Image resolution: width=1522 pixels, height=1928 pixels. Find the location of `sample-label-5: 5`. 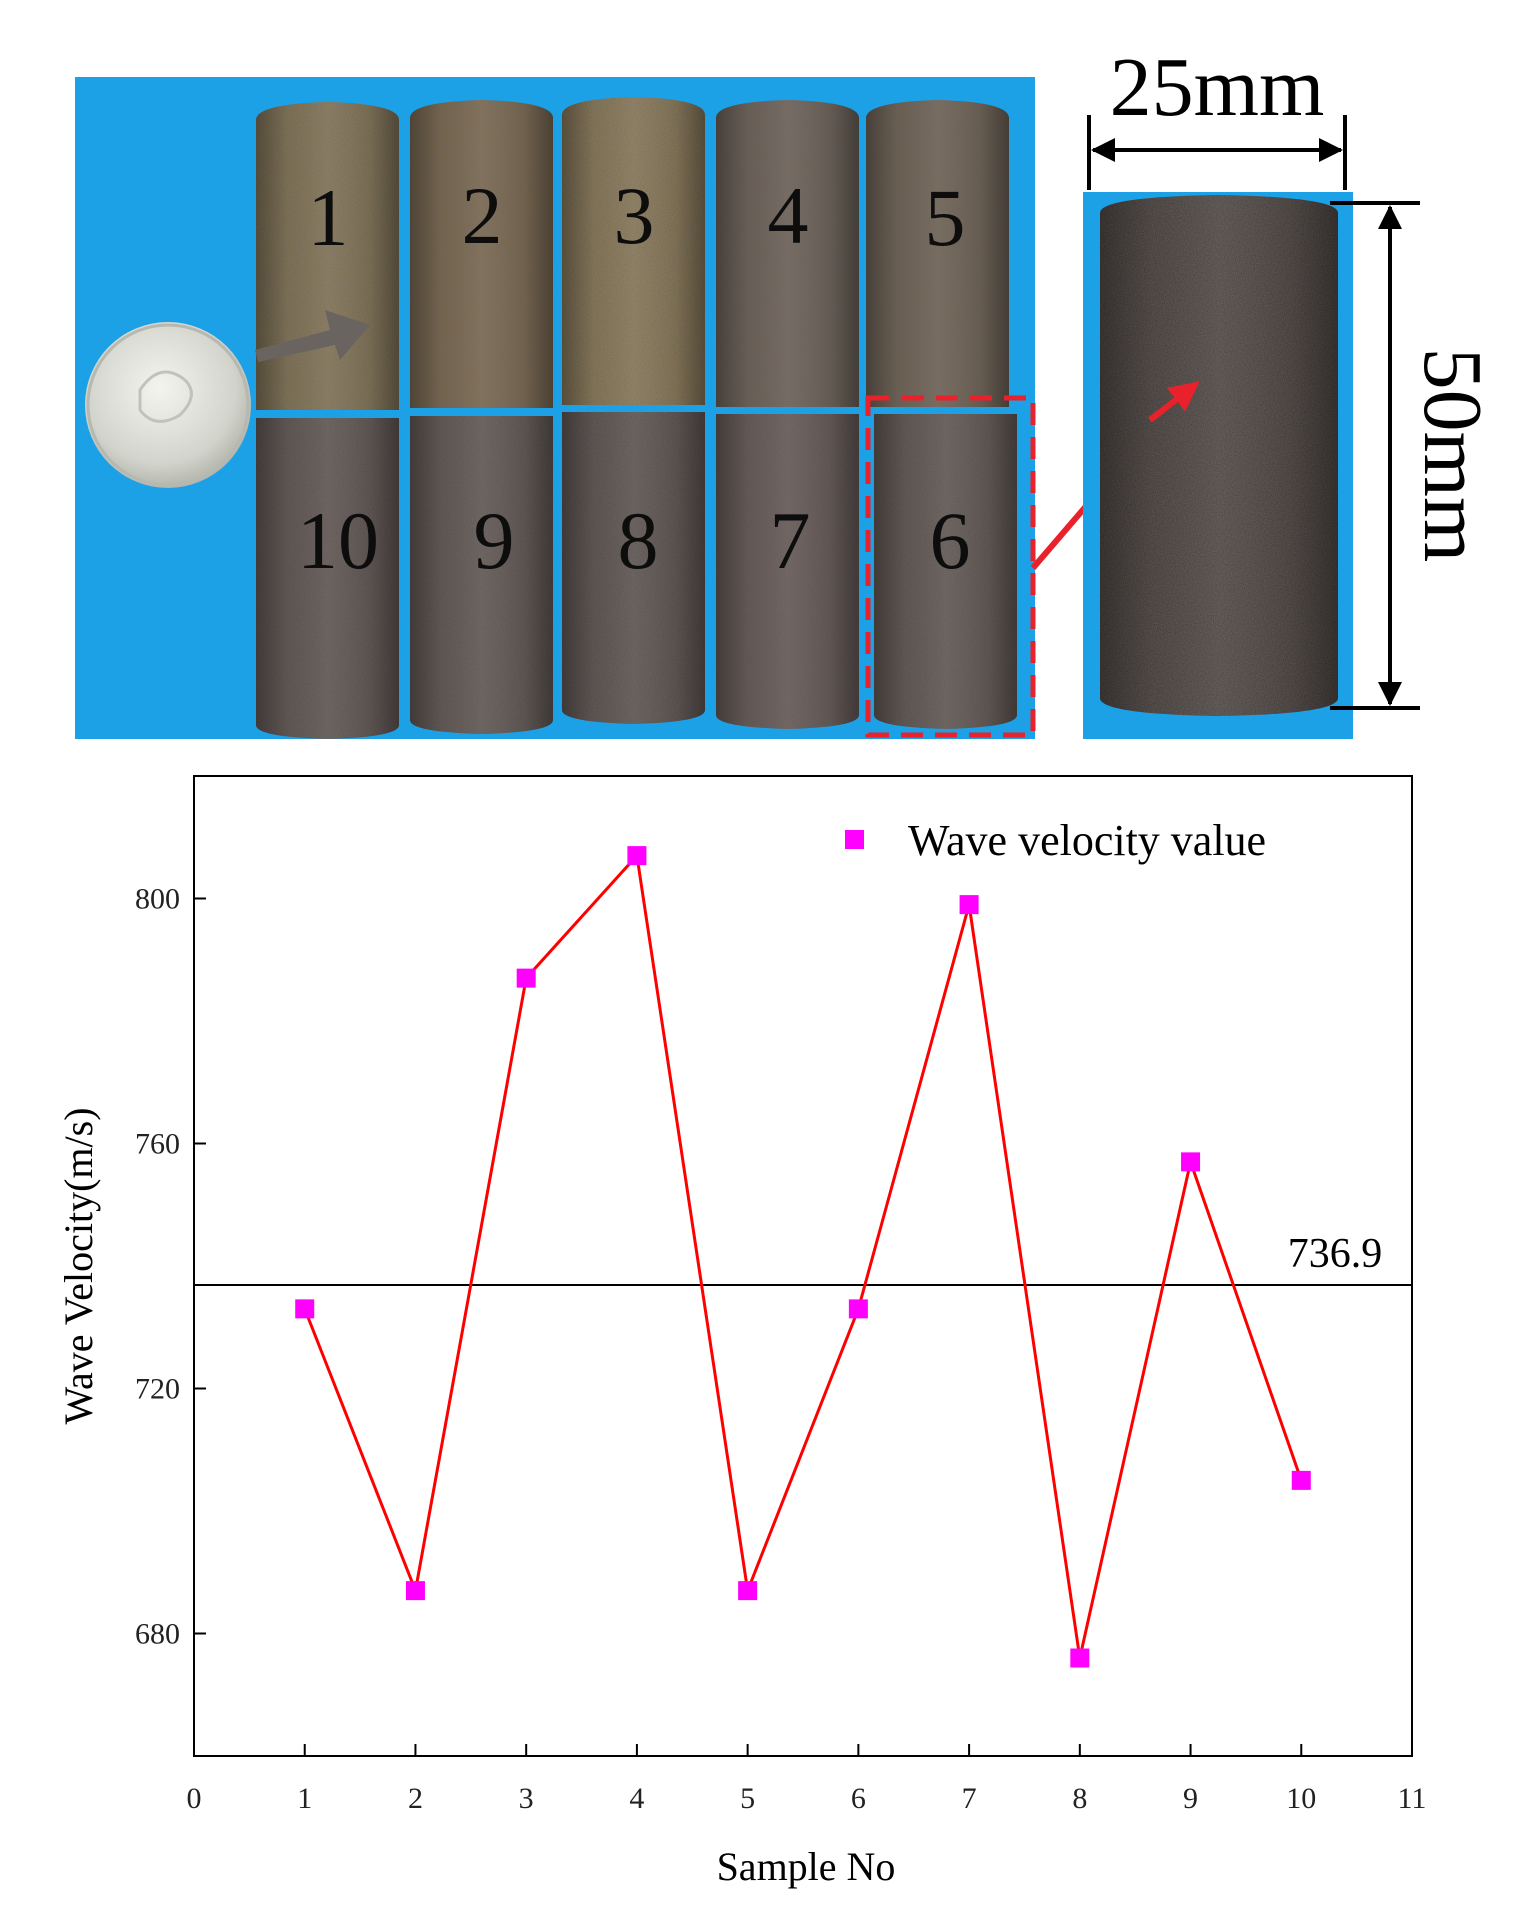

sample-label-5: 5 is located at coordinates (945, 217).